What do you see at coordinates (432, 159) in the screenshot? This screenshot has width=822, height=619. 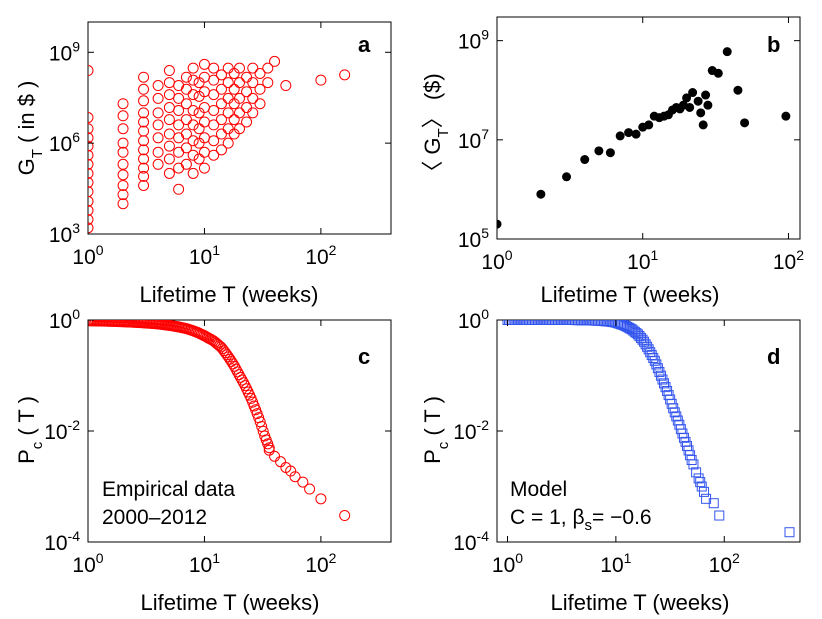 I see `y-label-main-b: 〈 G` at bounding box center [432, 159].